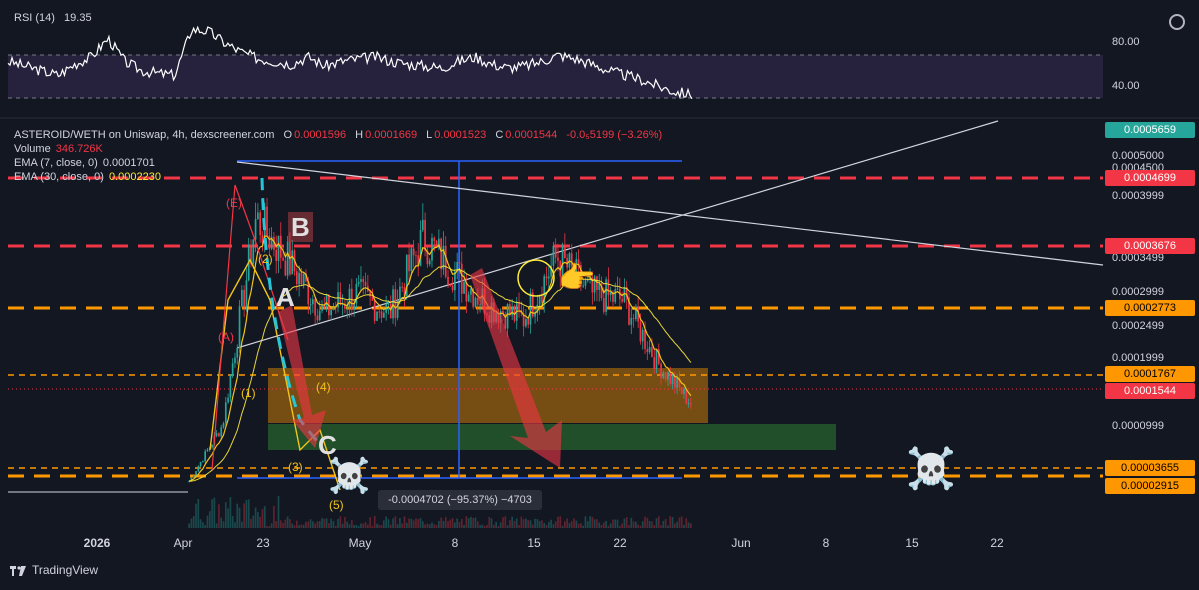 The image size is (1199, 590). Describe the element at coordinates (429, 135) in the screenshot. I see `legend-l-label: L` at that location.